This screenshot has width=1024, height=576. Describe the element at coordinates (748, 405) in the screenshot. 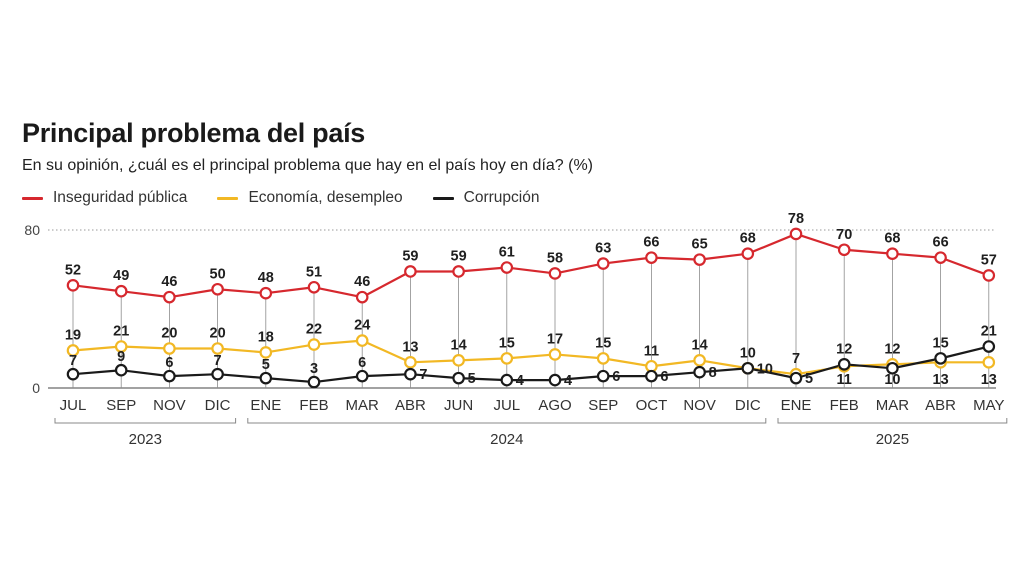

I see `x-tick-label: DIC` at that location.